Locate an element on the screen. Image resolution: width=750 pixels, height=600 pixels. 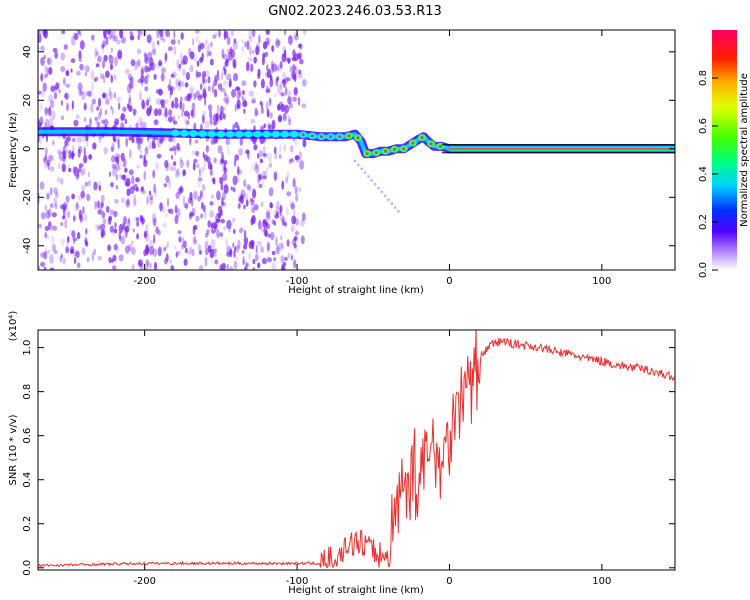
ridge-peak is located at coordinates (358, 138).